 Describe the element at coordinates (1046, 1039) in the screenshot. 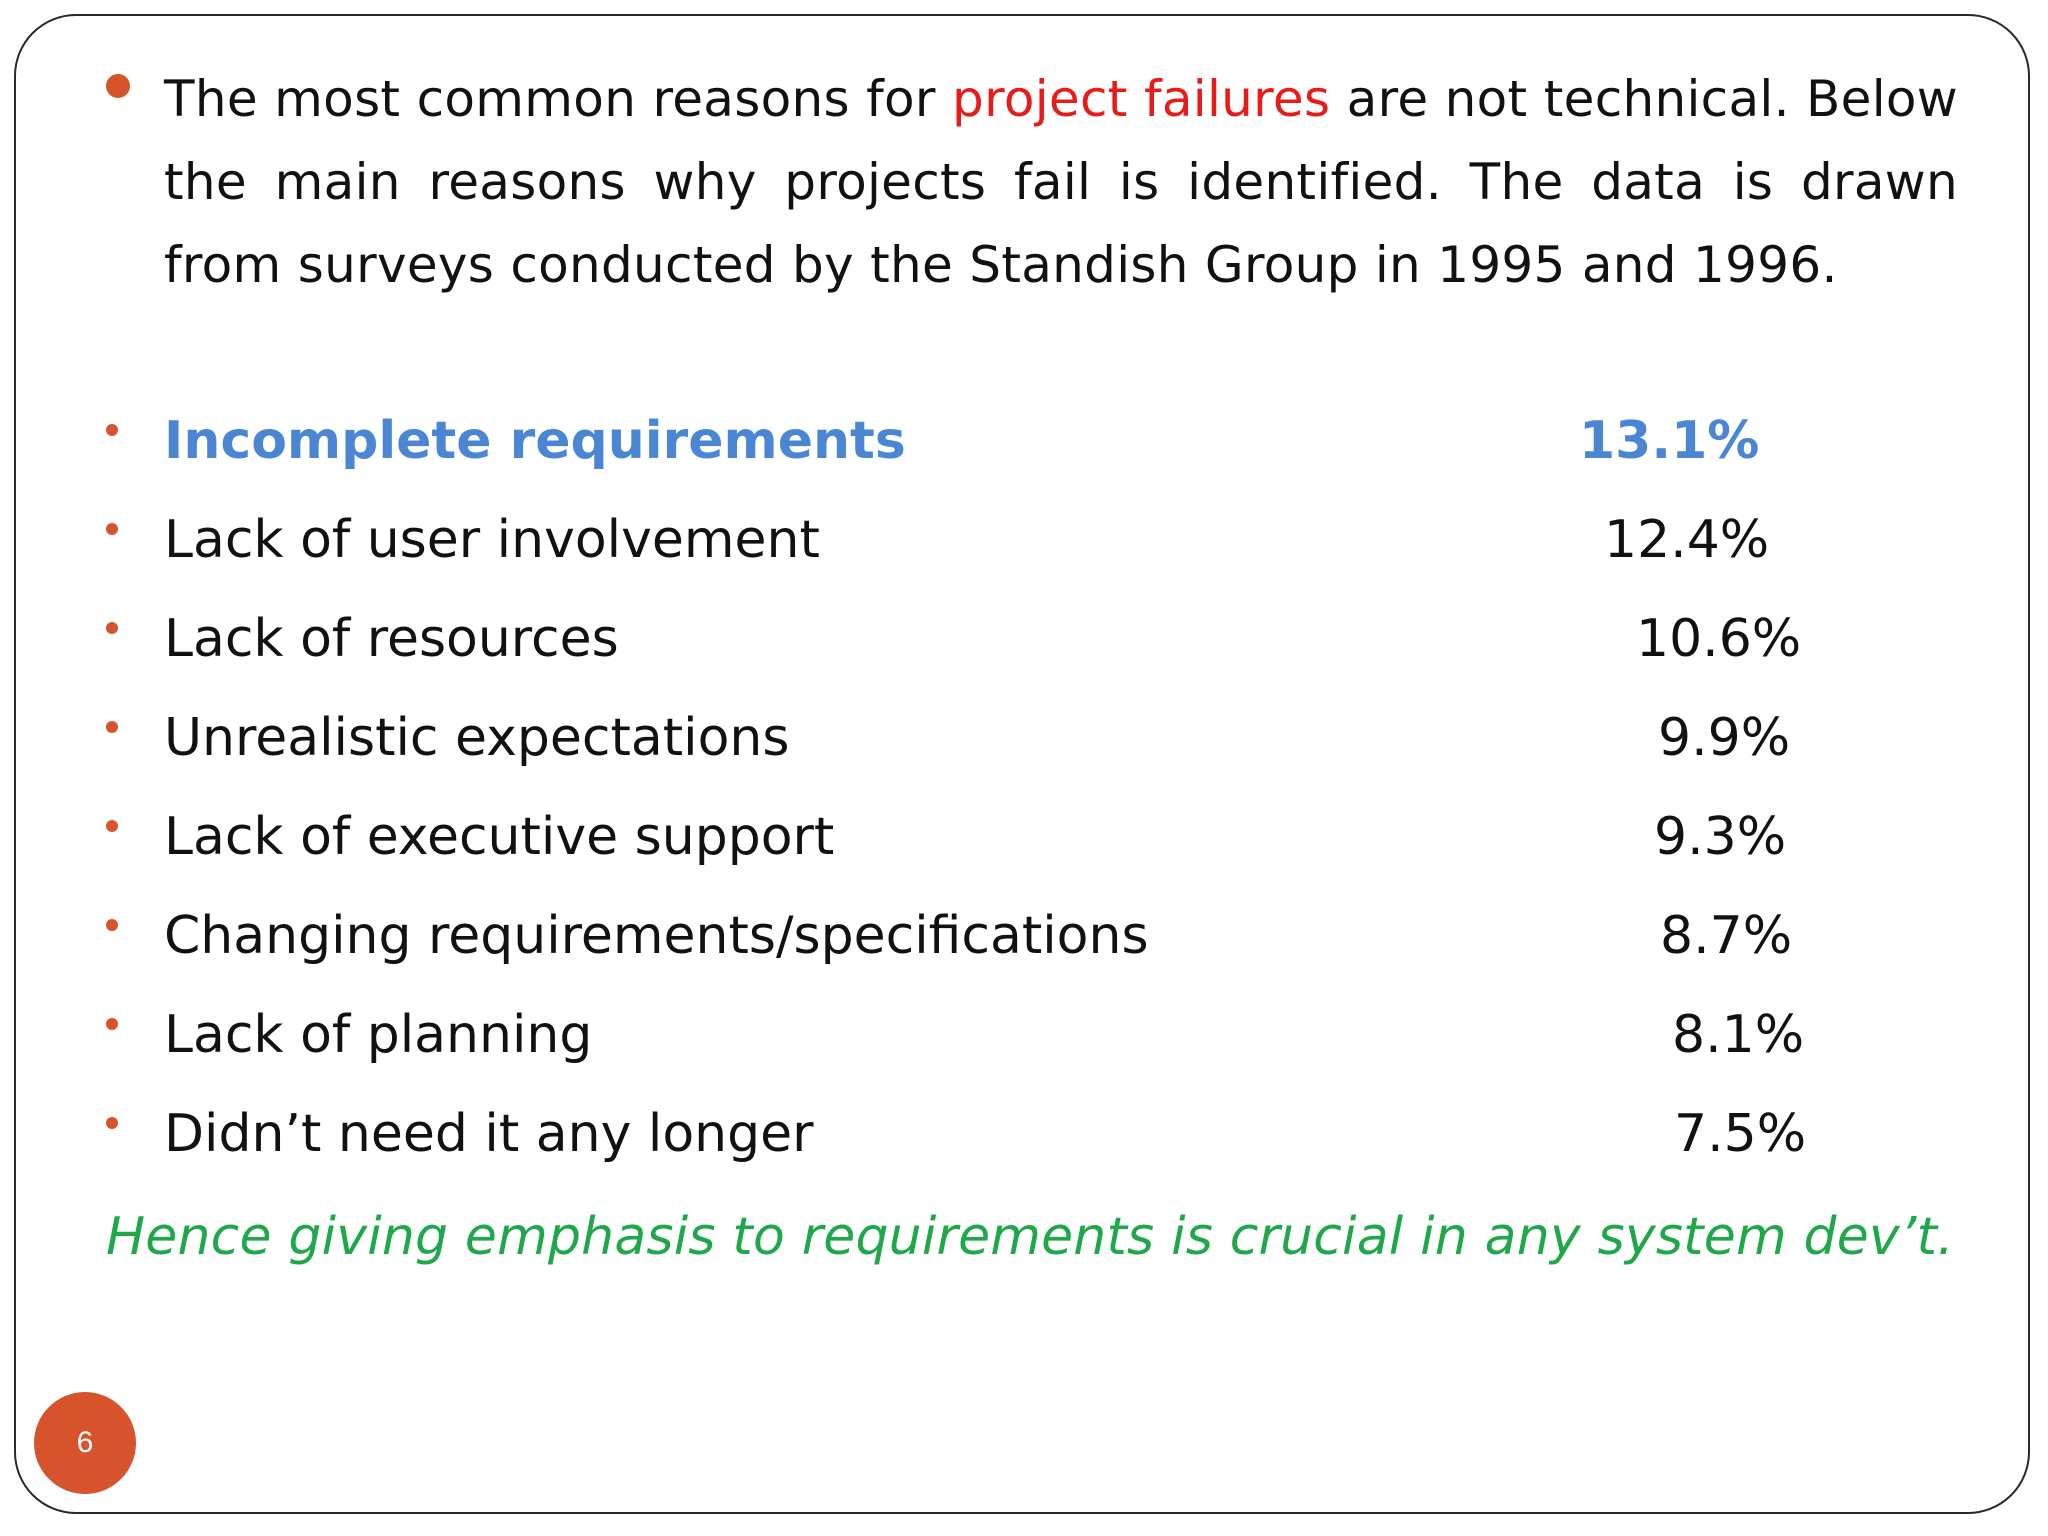

I see `list-item: Lack of planning 8.1%` at that location.